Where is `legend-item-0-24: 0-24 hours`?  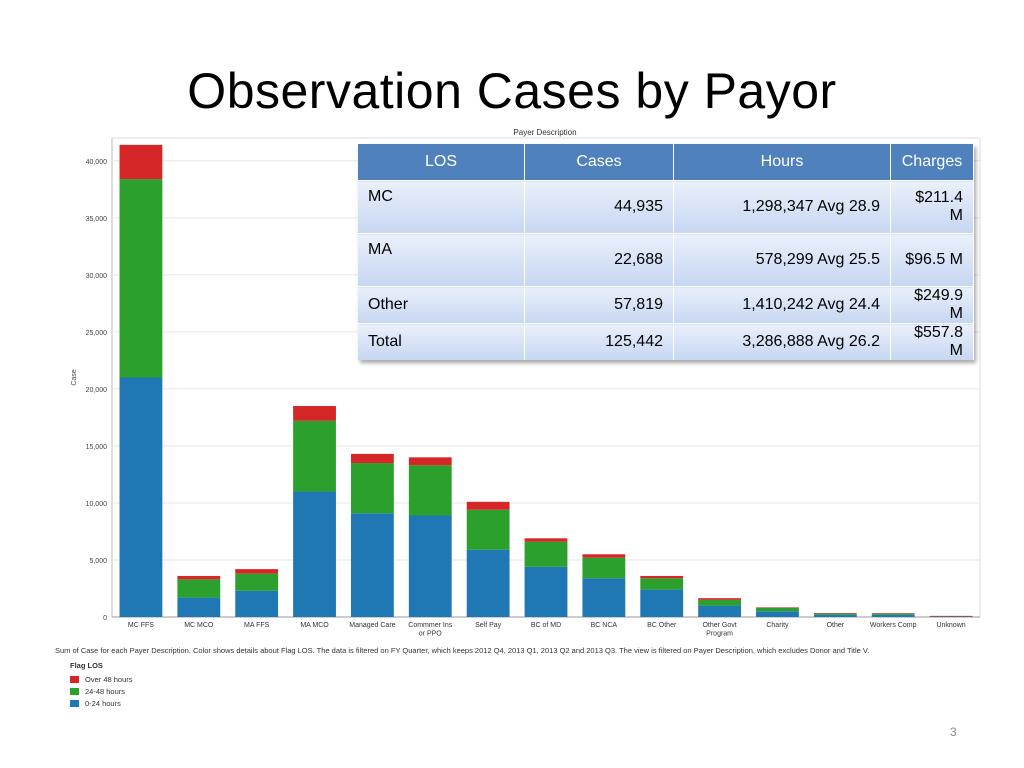 legend-item-0-24: 0-24 hours is located at coordinates (101, 703).